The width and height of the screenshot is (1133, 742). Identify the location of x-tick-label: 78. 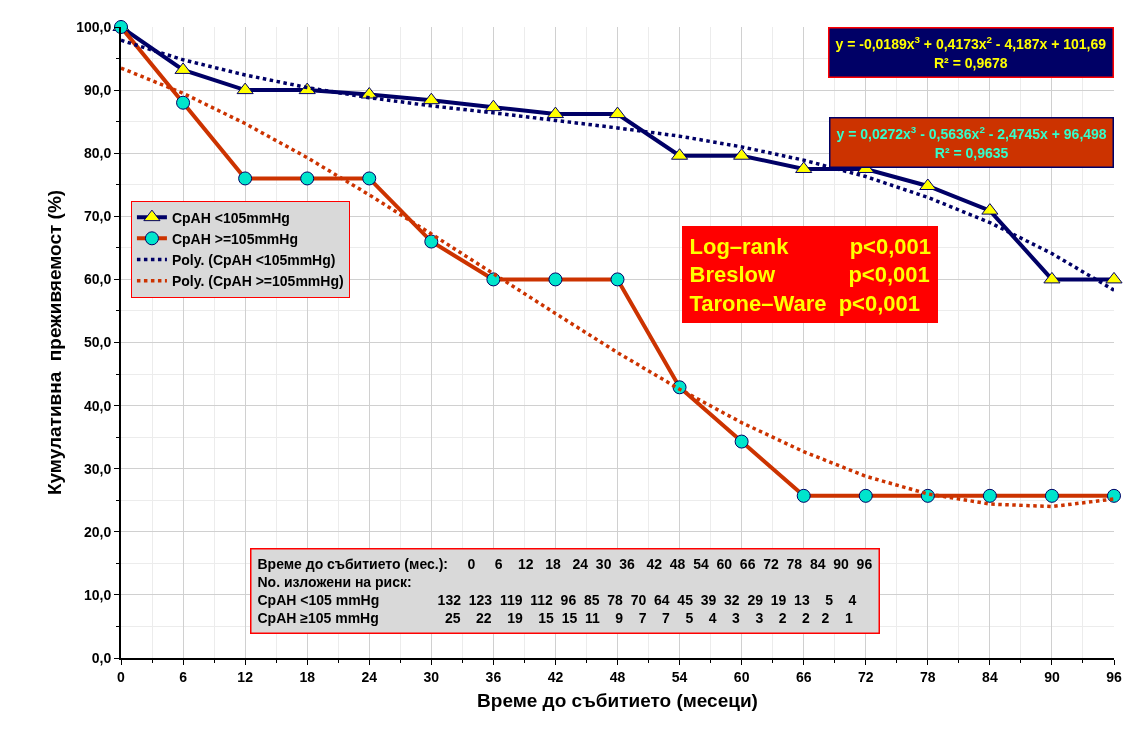
(928, 676).